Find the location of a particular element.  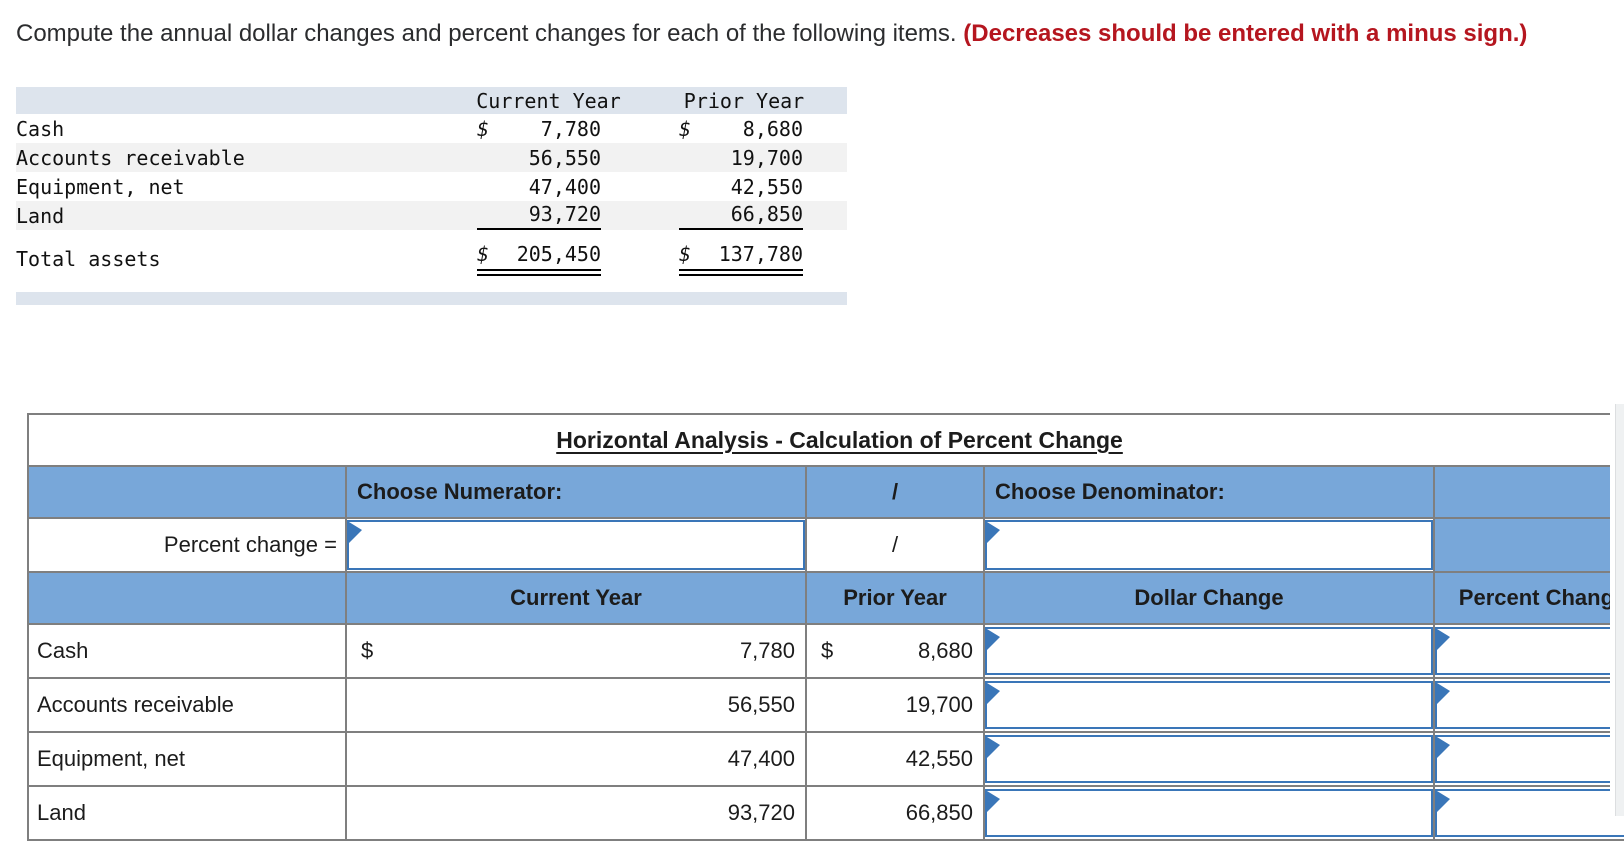

table-row-land: Land 93,720 66,850 is located at coordinates (431, 215).